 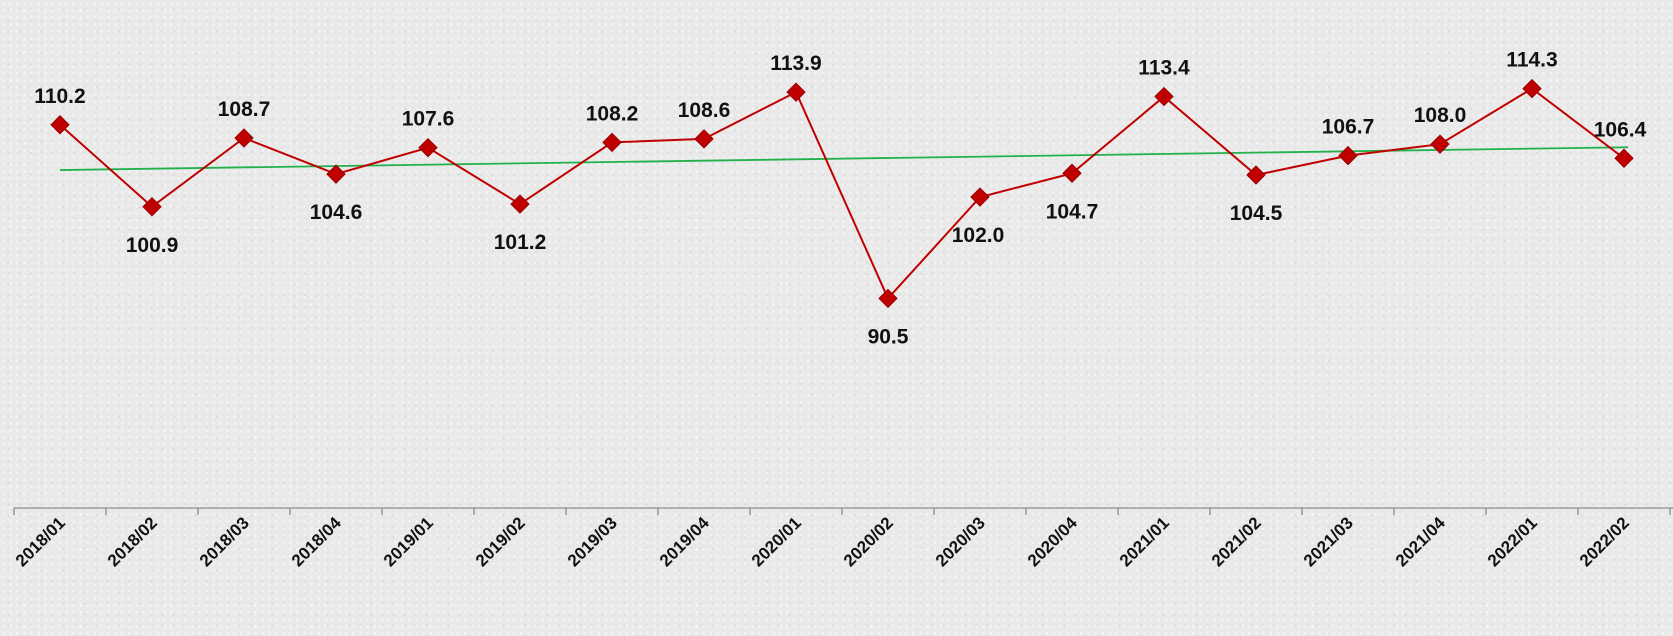 What do you see at coordinates (59, 96) in the screenshot?
I see `data-label: 110.2` at bounding box center [59, 96].